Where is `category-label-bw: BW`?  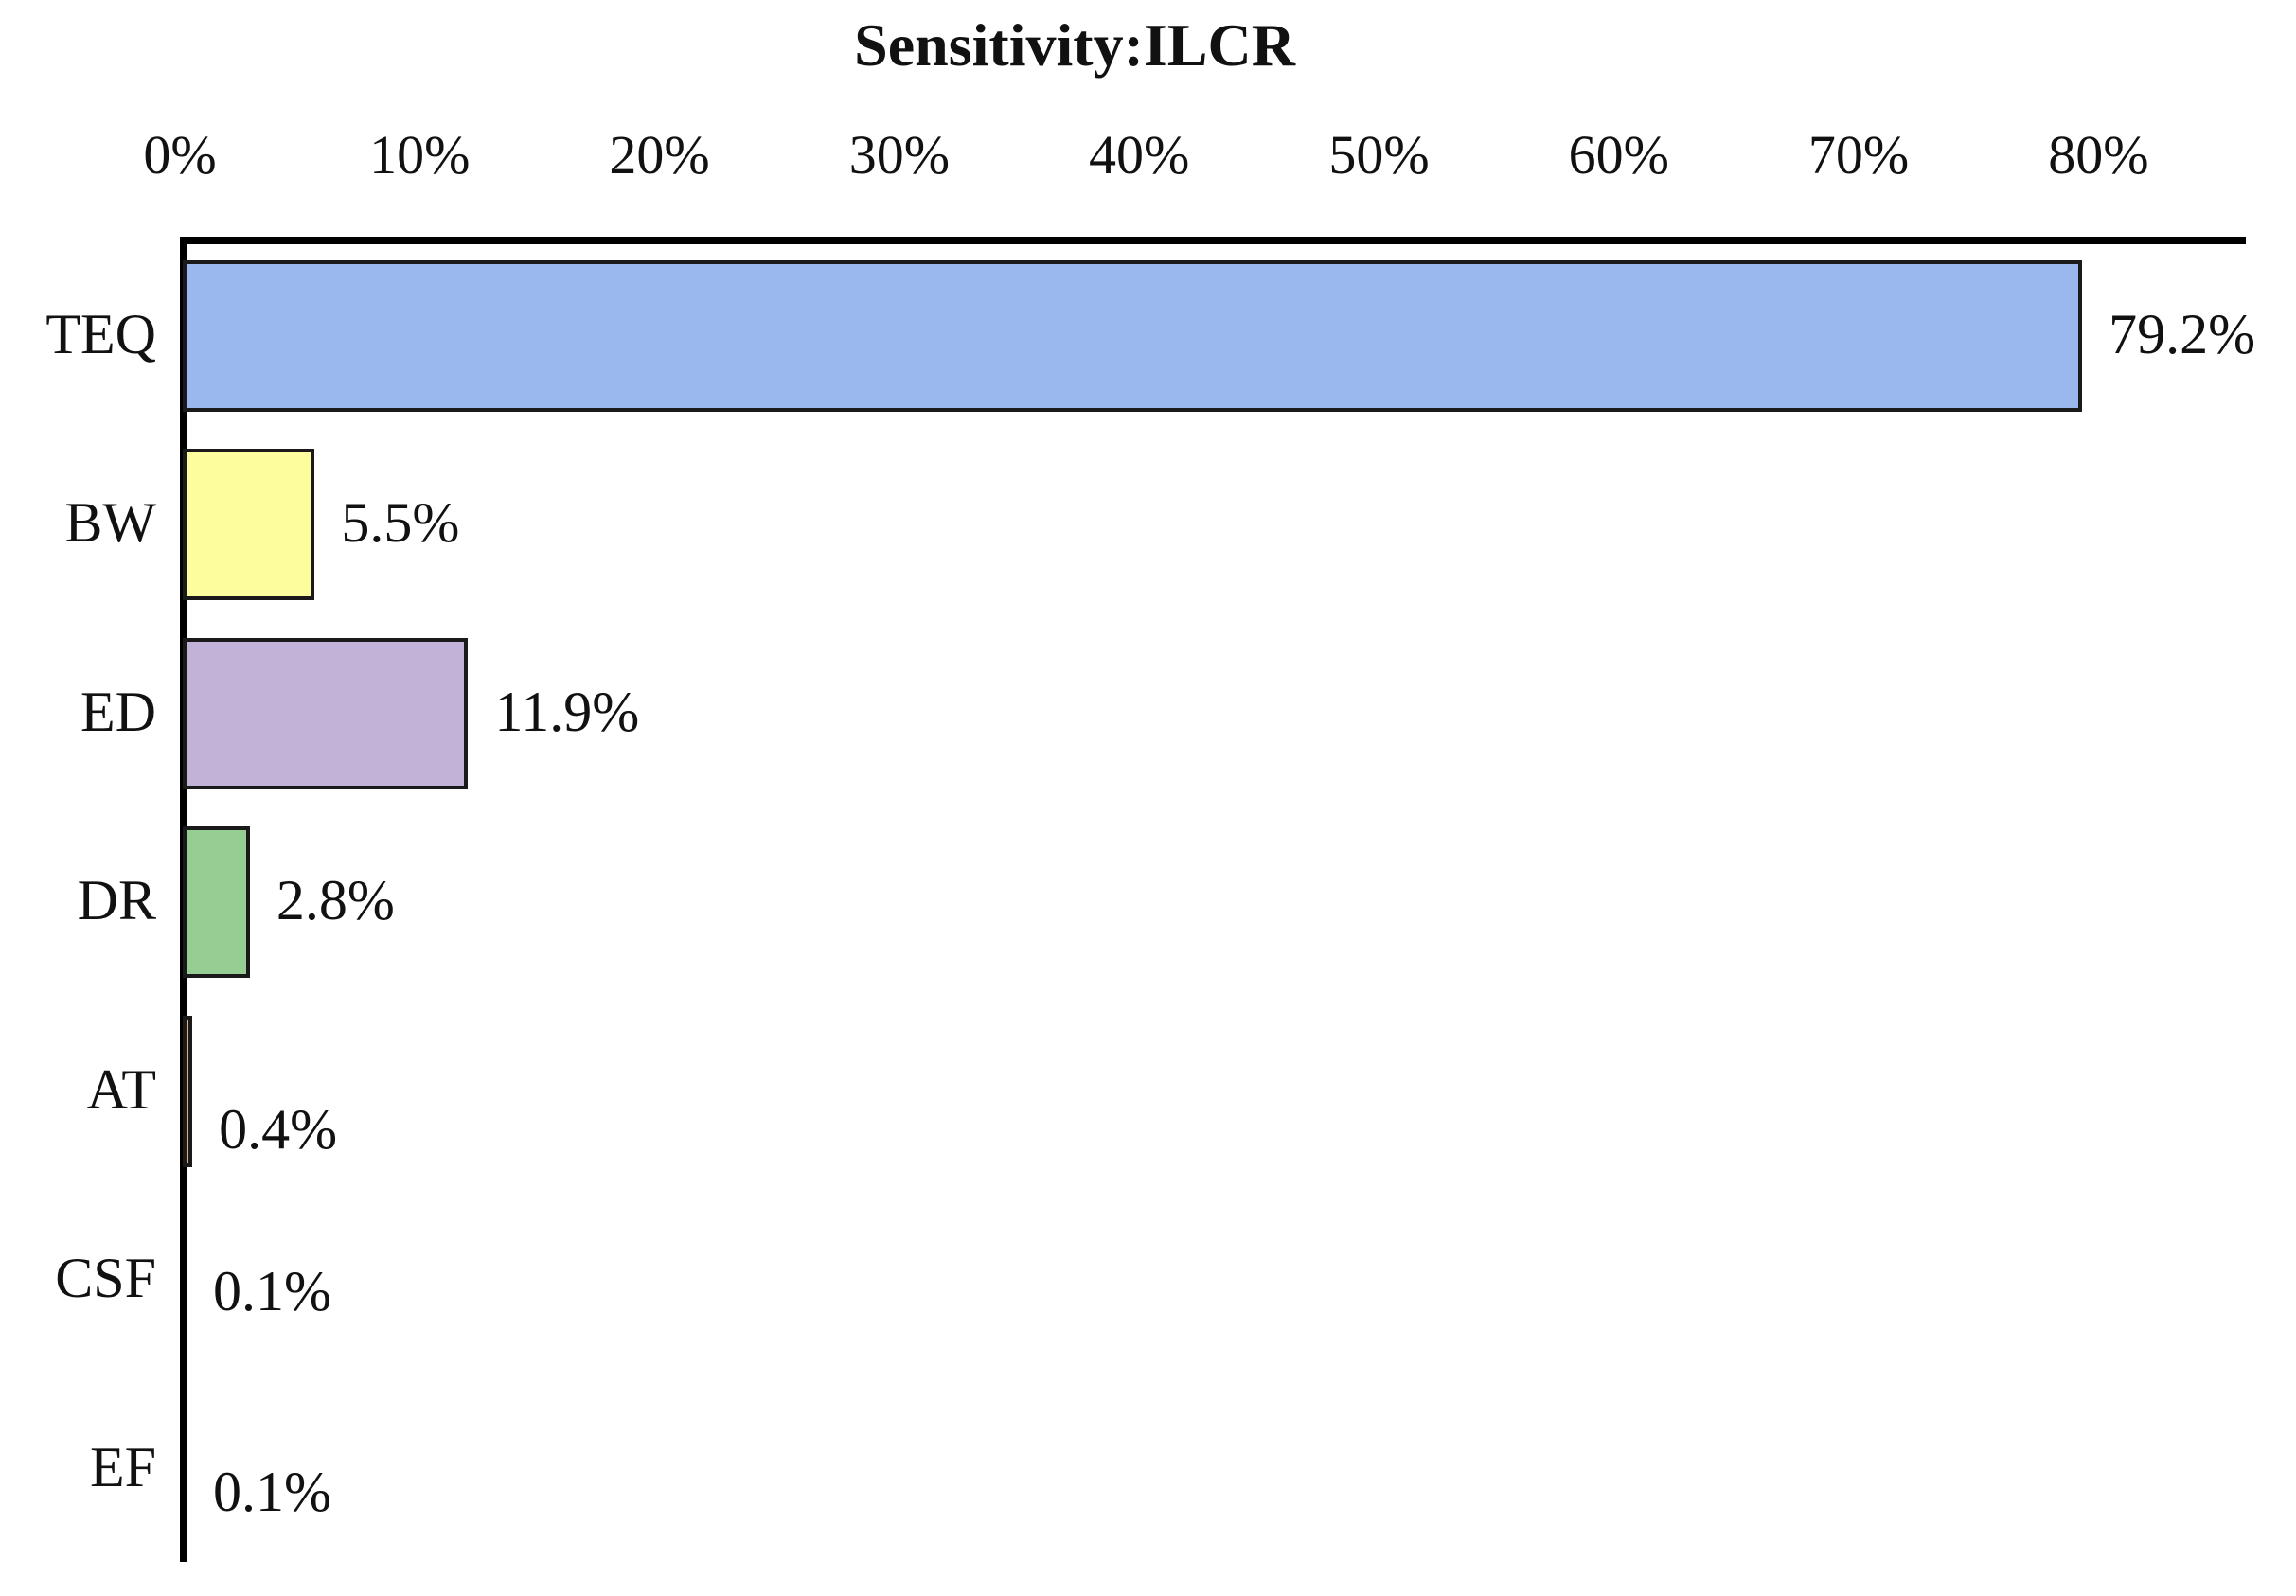
category-label-bw: BW is located at coordinates (110, 522).